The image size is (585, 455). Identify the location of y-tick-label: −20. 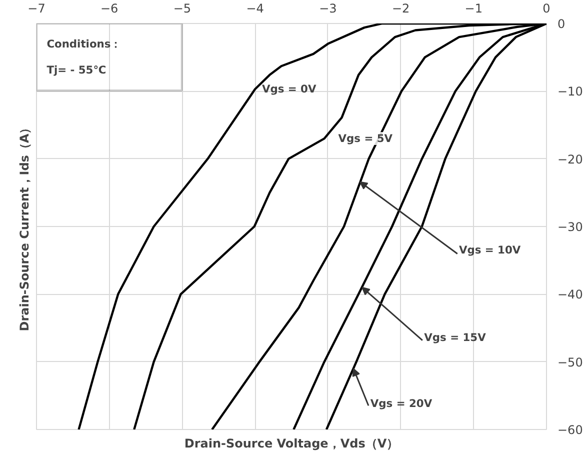
(570, 159).